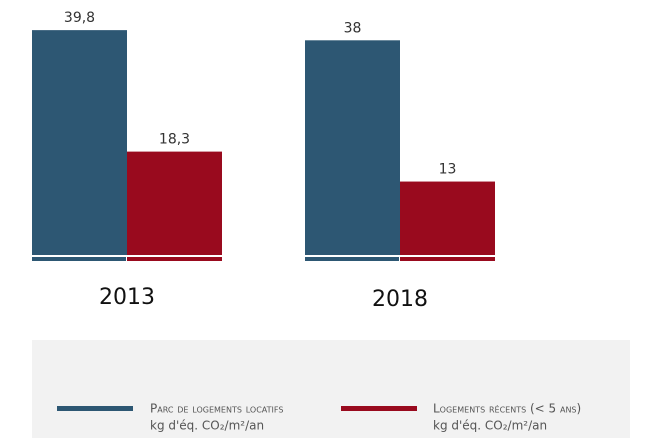 This screenshot has width=662, height=438. I want to click on value-label: 18,3, so click(174, 140).